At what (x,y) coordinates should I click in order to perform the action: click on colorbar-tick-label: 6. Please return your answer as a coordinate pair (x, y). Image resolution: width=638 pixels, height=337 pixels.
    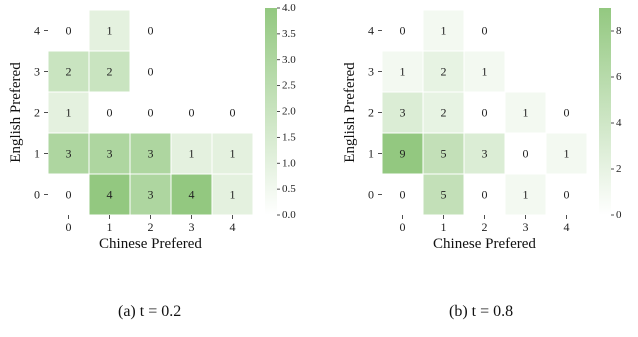
    Looking at the image, I should click on (619, 77).